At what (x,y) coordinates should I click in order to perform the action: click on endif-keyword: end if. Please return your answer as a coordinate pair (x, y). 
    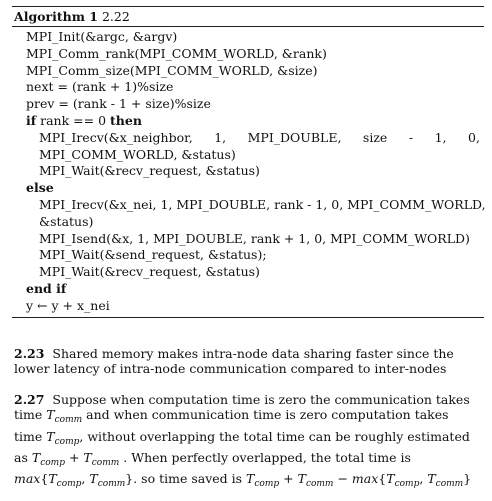
    Looking at the image, I should click on (46, 288).